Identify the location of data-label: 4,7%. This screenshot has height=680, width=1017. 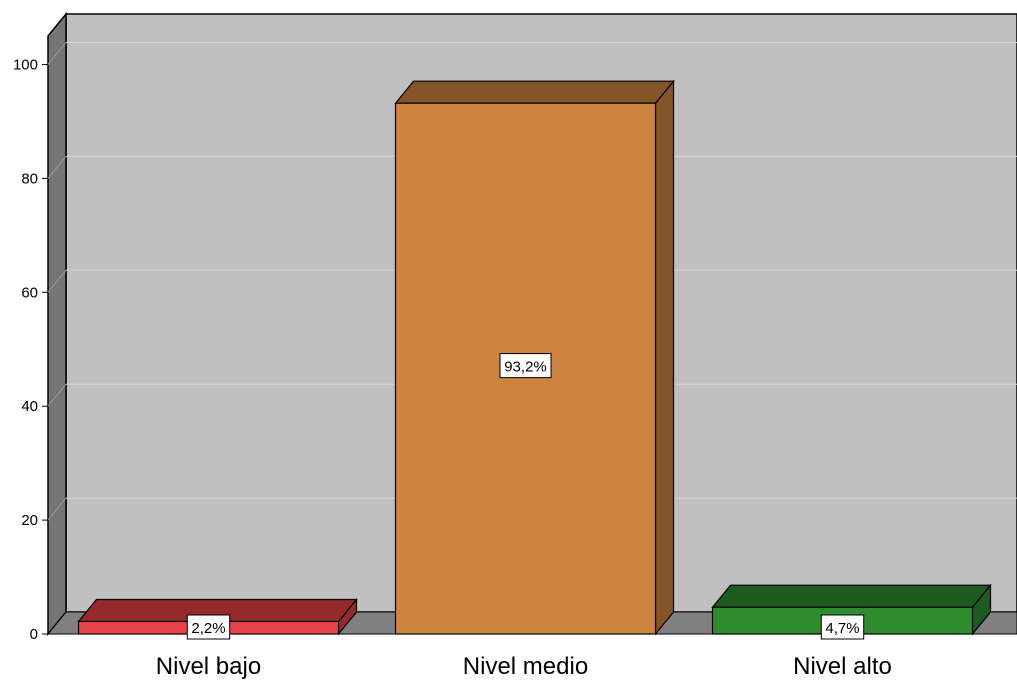
(842, 627).